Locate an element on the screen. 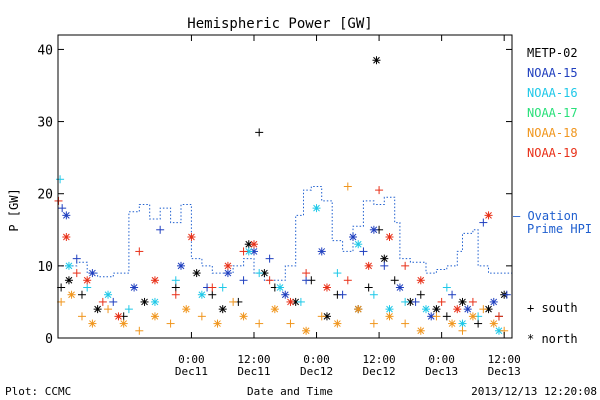 Image resolution: width=600 pixels, height=400 pixels. legend-entry: NOAA-16 is located at coordinates (552, 93).